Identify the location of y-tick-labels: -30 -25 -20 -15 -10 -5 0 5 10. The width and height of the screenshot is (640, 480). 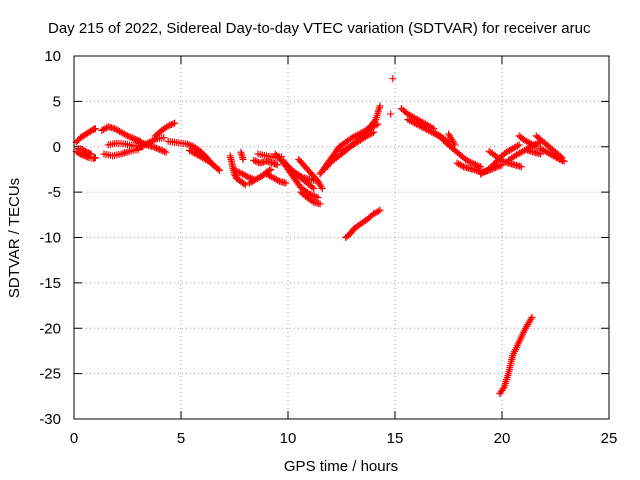
(50, 238).